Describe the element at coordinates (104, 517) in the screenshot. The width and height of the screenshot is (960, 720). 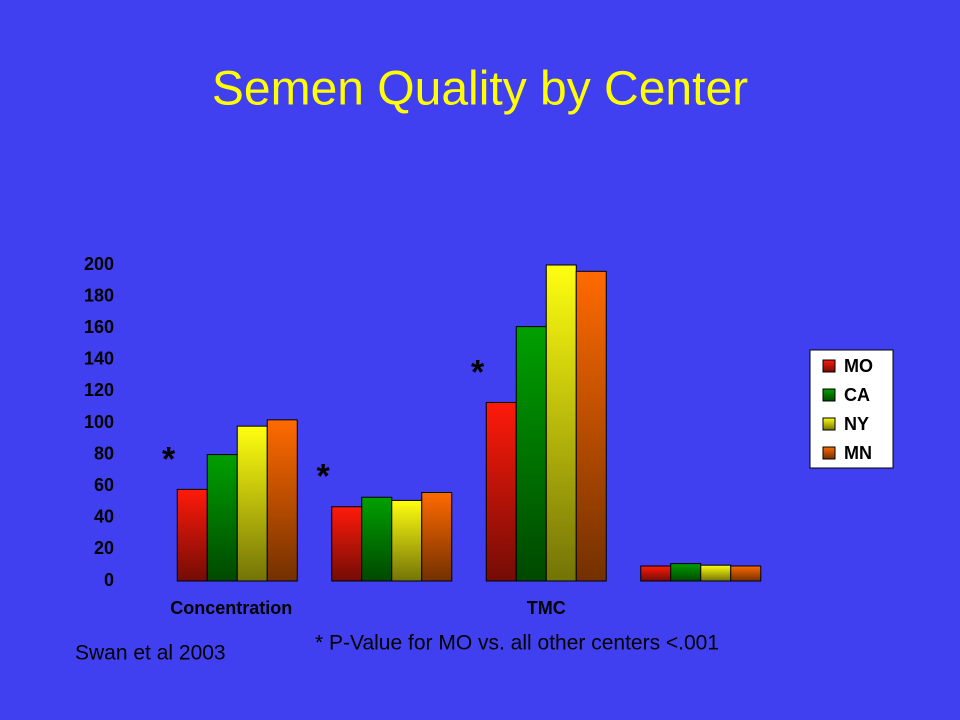
I see `y-tick-label: 40` at that location.